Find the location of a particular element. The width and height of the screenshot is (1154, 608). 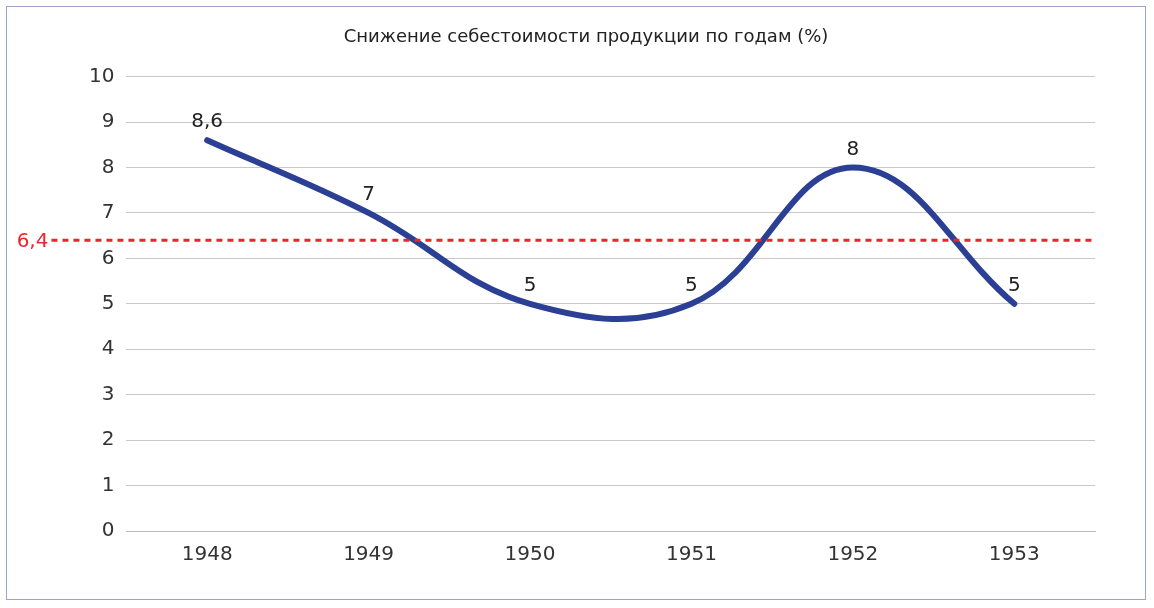

y-tick-label: 6 is located at coordinates (108, 256).